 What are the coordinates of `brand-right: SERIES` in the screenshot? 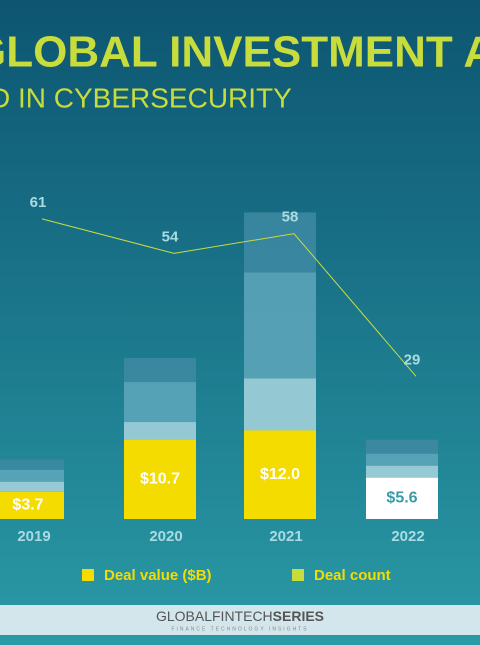 It's located at (298, 616).